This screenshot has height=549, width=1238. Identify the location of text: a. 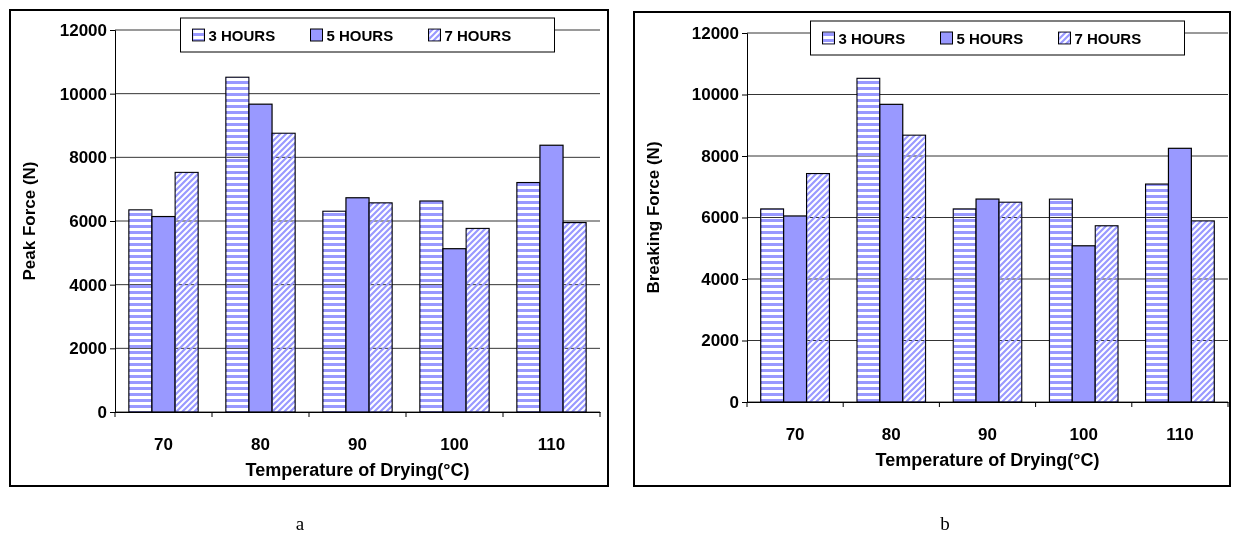
(300, 523).